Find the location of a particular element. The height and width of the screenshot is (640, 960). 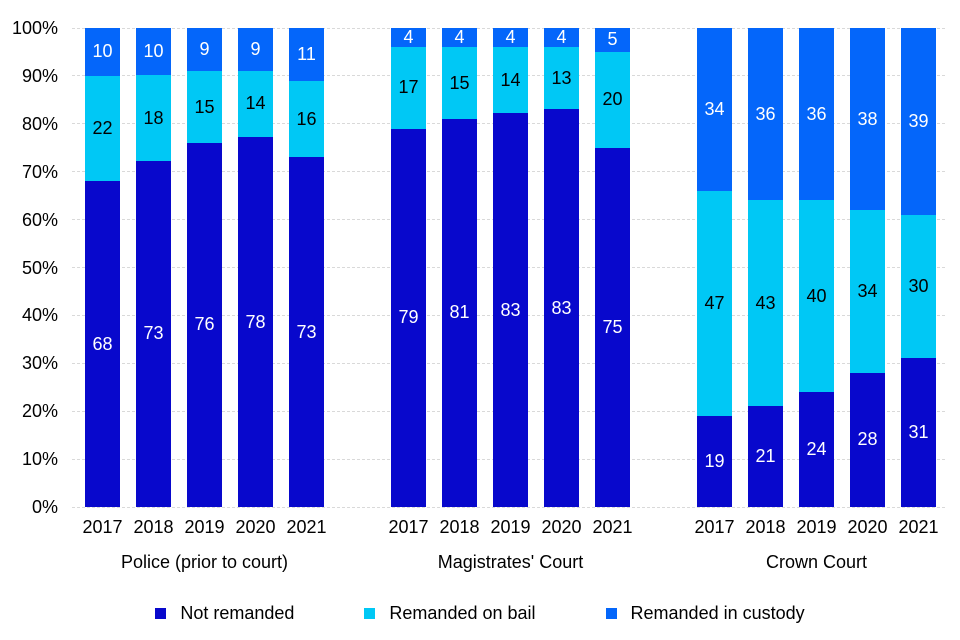

legend-swatch-remanded-in-custody-icon is located at coordinates (611, 613).